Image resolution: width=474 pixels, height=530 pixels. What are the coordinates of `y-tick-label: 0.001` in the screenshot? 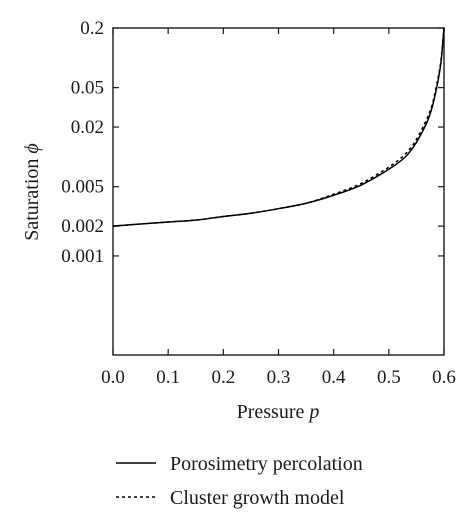 It's located at (82, 256).